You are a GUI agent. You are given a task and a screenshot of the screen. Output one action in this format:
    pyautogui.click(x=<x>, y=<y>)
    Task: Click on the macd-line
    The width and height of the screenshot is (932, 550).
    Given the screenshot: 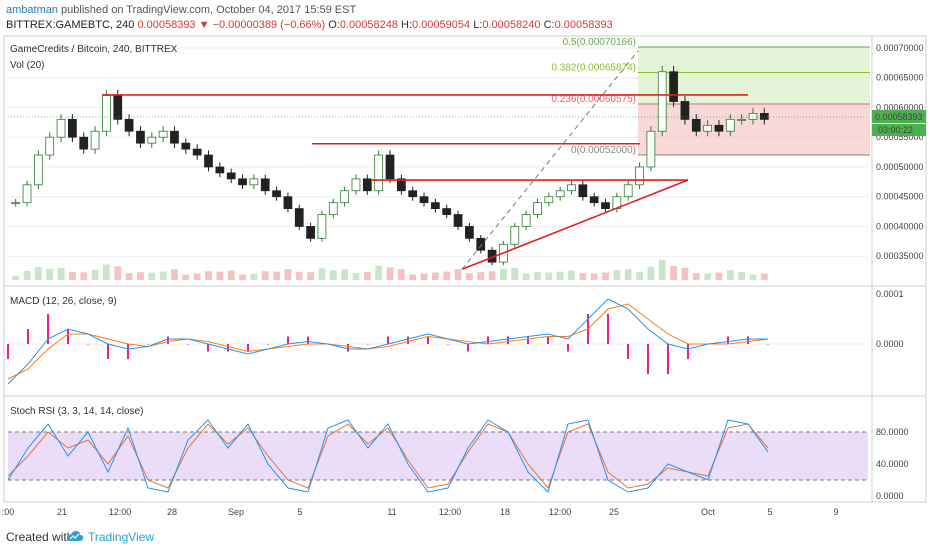 What is the action you would take?
    pyautogui.click(x=387, y=341)
    